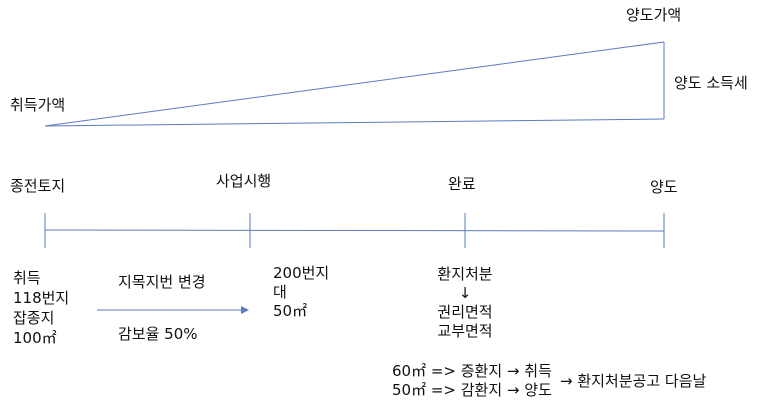 This screenshot has height=410, width=773. I want to click on land-category-change-label: 지목지번 변경, so click(162, 282).